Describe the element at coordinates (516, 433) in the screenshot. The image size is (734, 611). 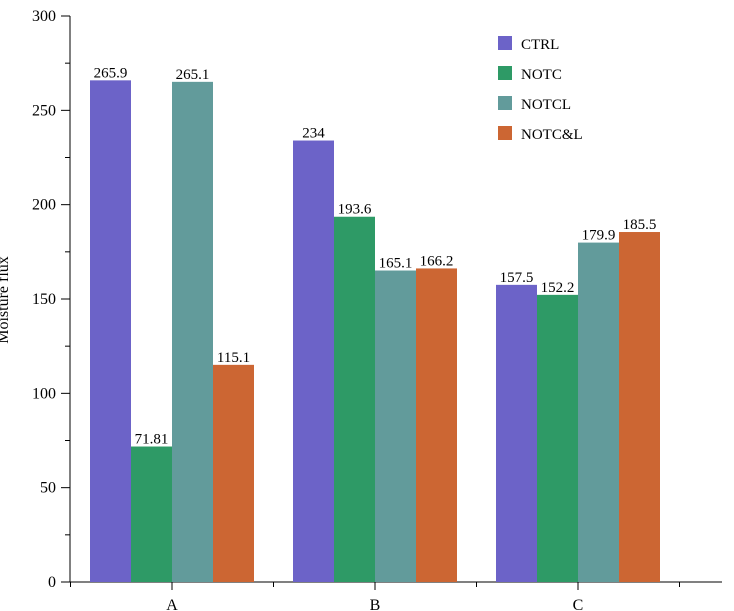
I see `bar-ctrl-c` at that location.